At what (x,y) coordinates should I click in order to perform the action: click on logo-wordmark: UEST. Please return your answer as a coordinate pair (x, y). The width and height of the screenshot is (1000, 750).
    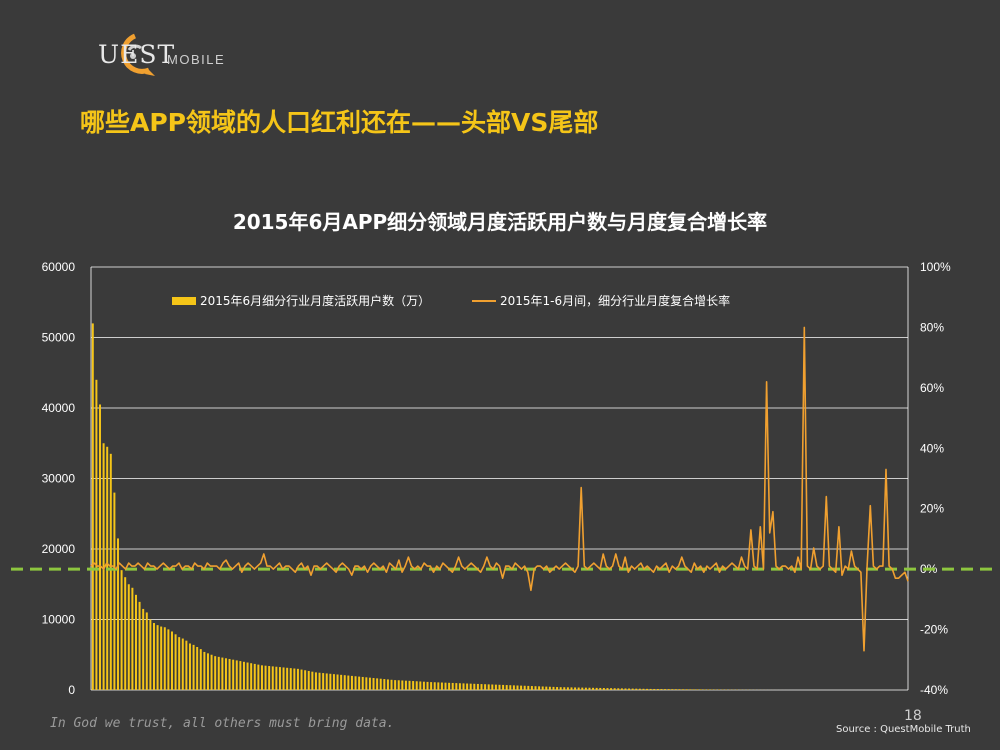
    Looking at the image, I should click on (137, 54).